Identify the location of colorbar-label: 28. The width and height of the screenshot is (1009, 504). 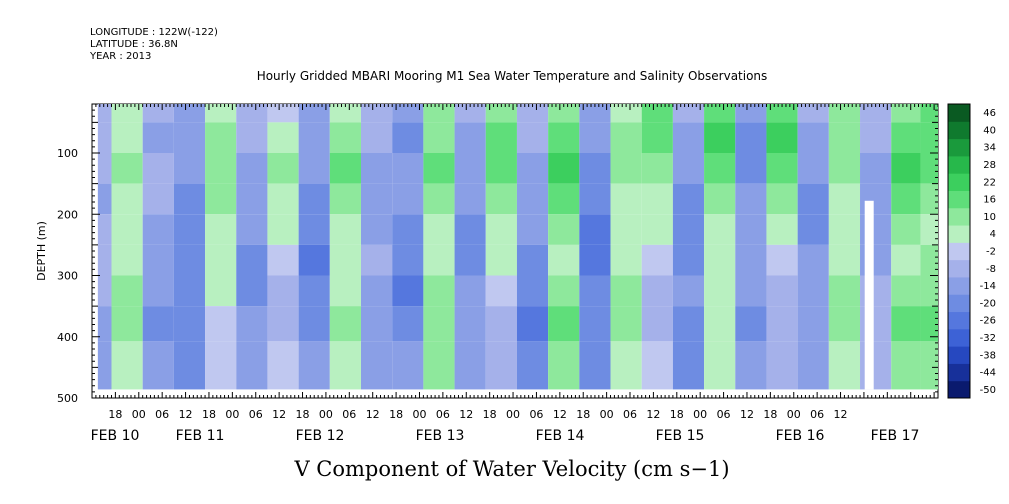
(989, 165).